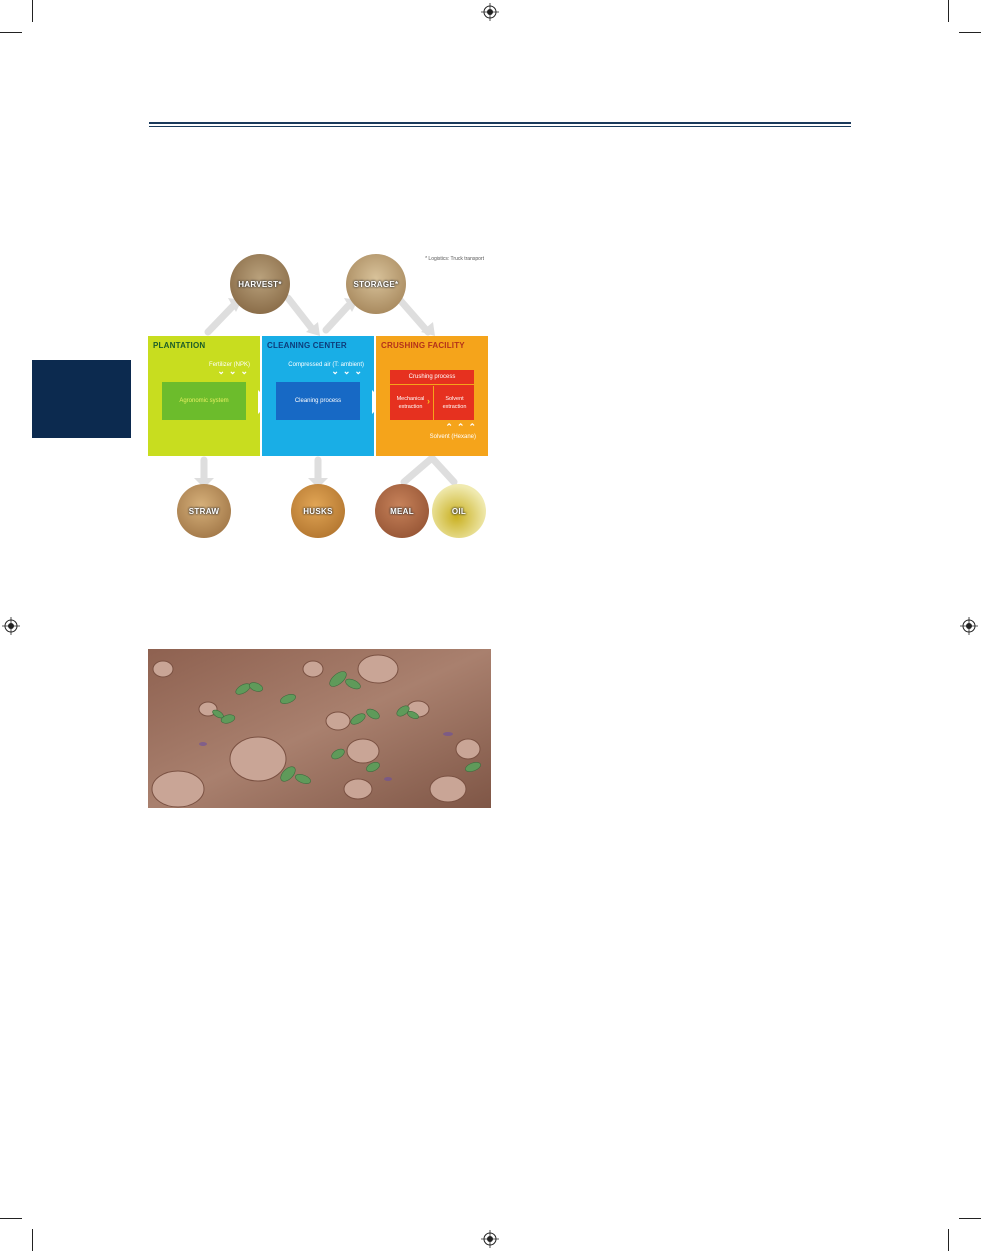  I want to click on mechanical-extraction-box: Mechanical extraction, so click(410, 403).